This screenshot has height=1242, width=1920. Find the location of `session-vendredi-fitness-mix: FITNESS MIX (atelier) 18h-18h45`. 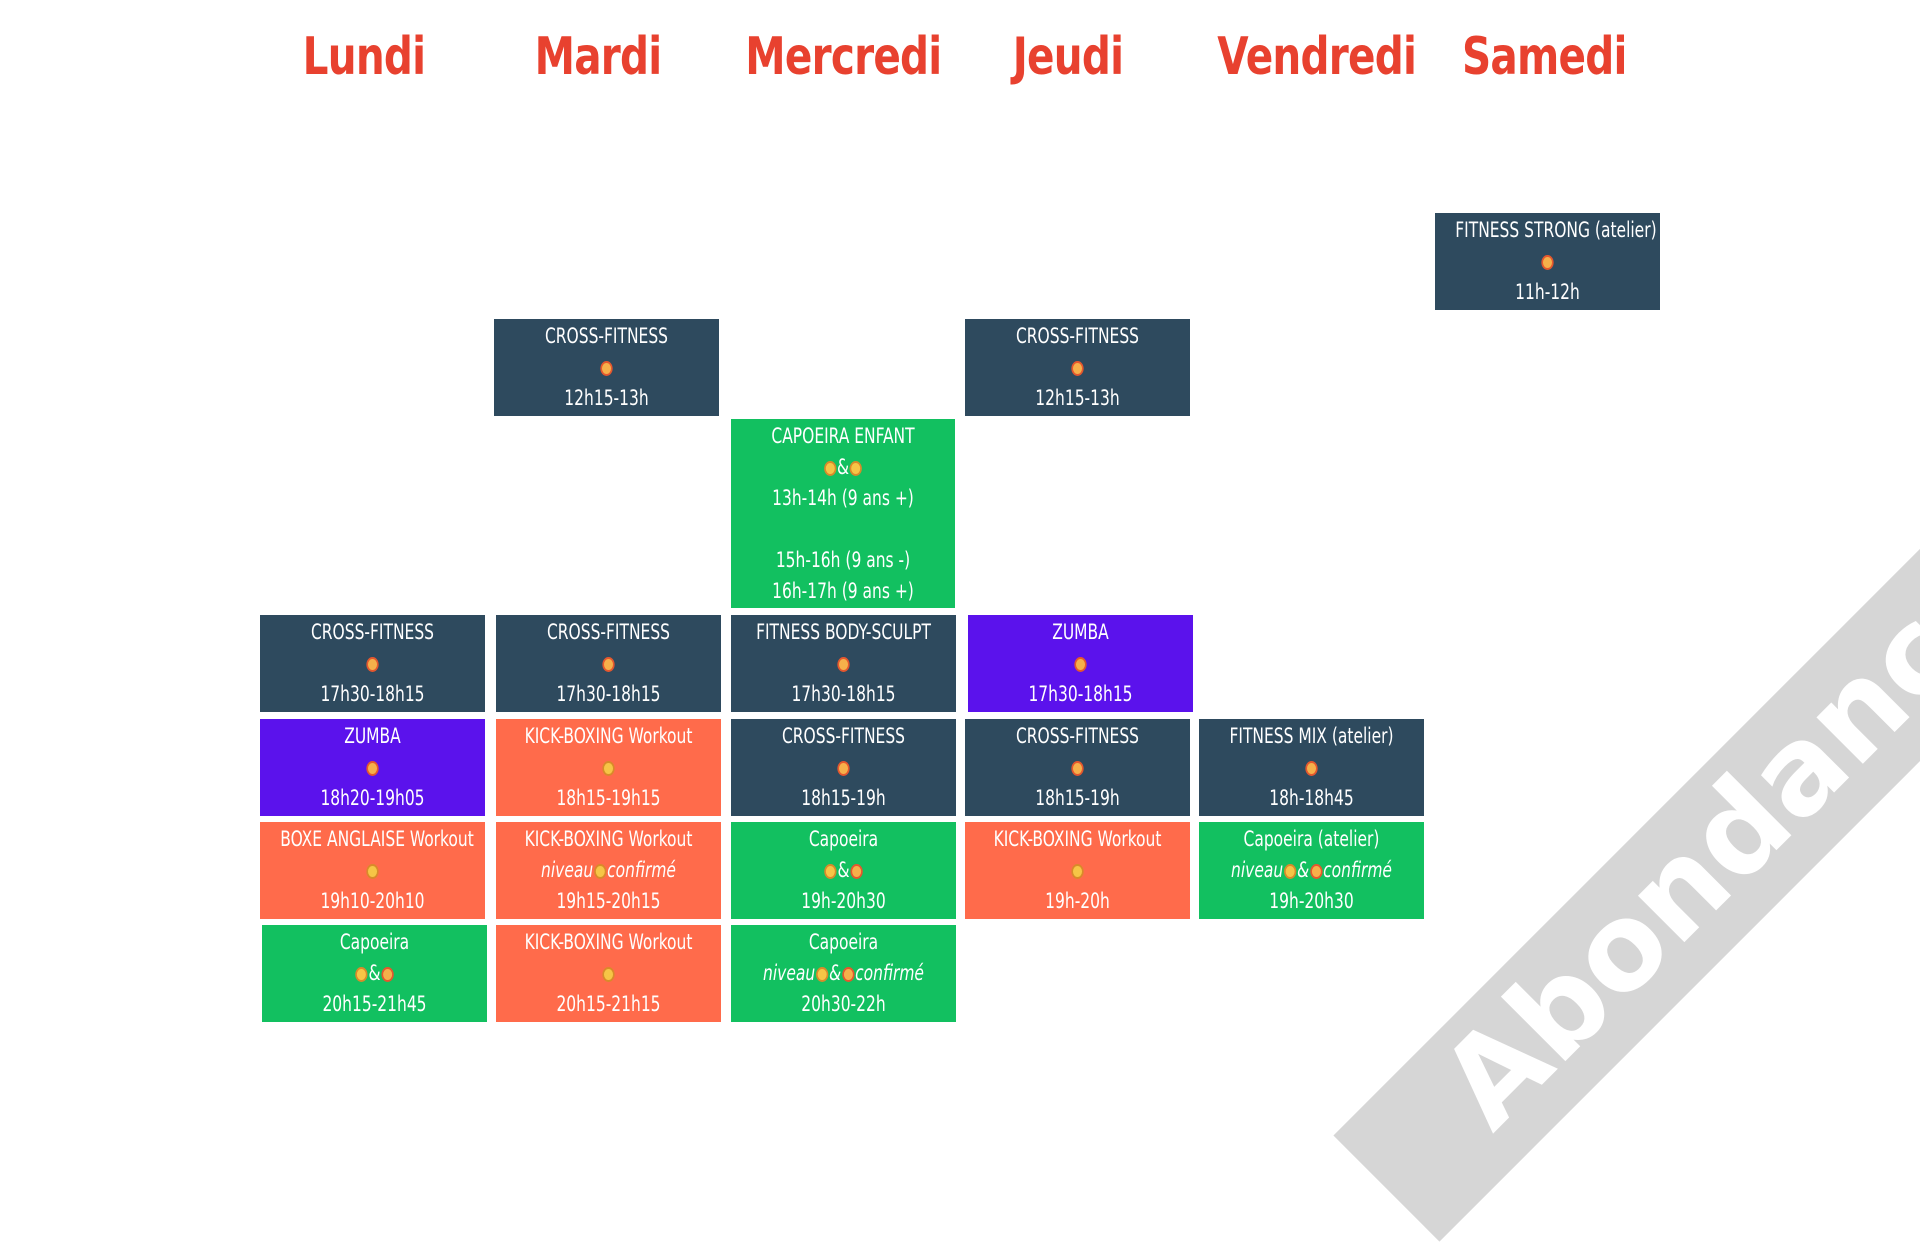

session-vendredi-fitness-mix: FITNESS MIX (atelier) 18h-18h45 is located at coordinates (1311, 767).